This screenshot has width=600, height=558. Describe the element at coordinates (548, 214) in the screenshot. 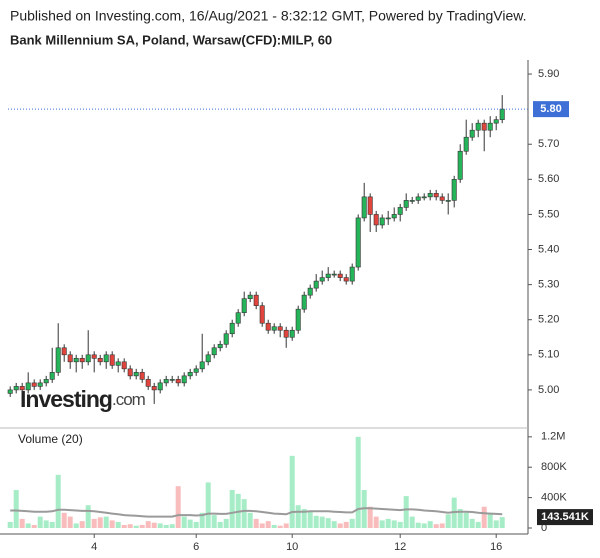

I see `y-tick-label: 5.50` at that location.